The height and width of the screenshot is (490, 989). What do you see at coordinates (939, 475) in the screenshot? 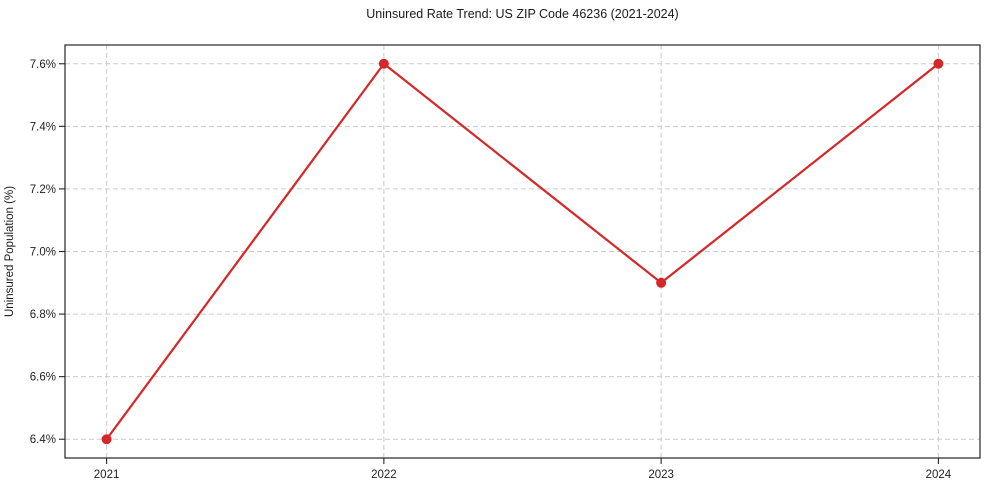
I see `x-tick-label: 2024` at bounding box center [939, 475].